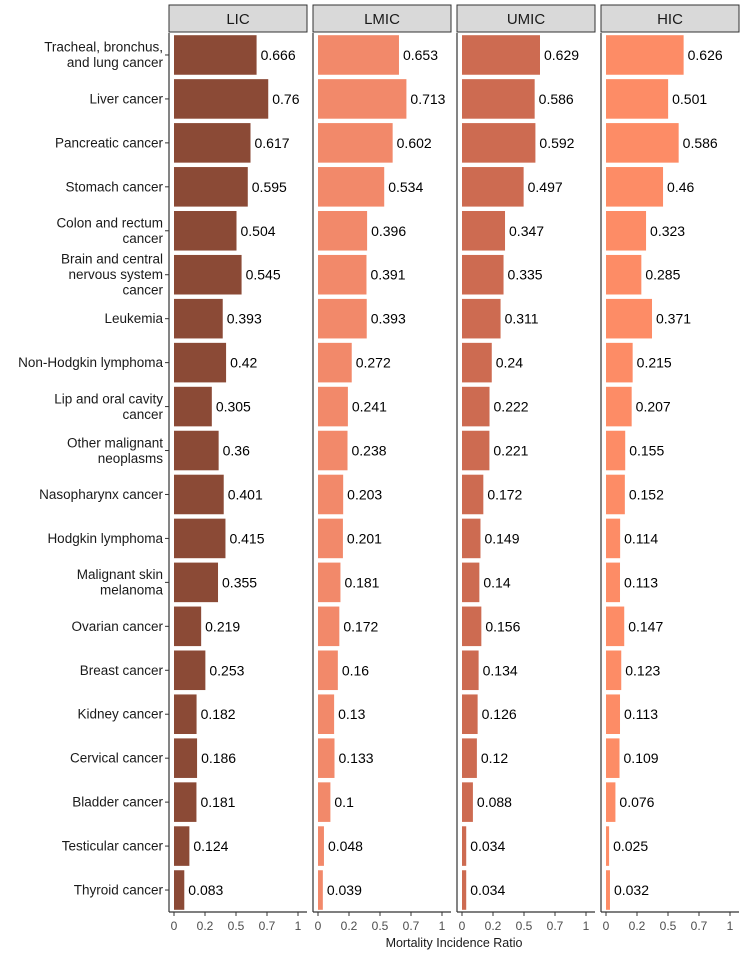 Image resolution: width=744 pixels, height=954 pixels. What do you see at coordinates (103, 47) in the screenshot?
I see `category-label-line: Tracheal, bronchus,` at bounding box center [103, 47].